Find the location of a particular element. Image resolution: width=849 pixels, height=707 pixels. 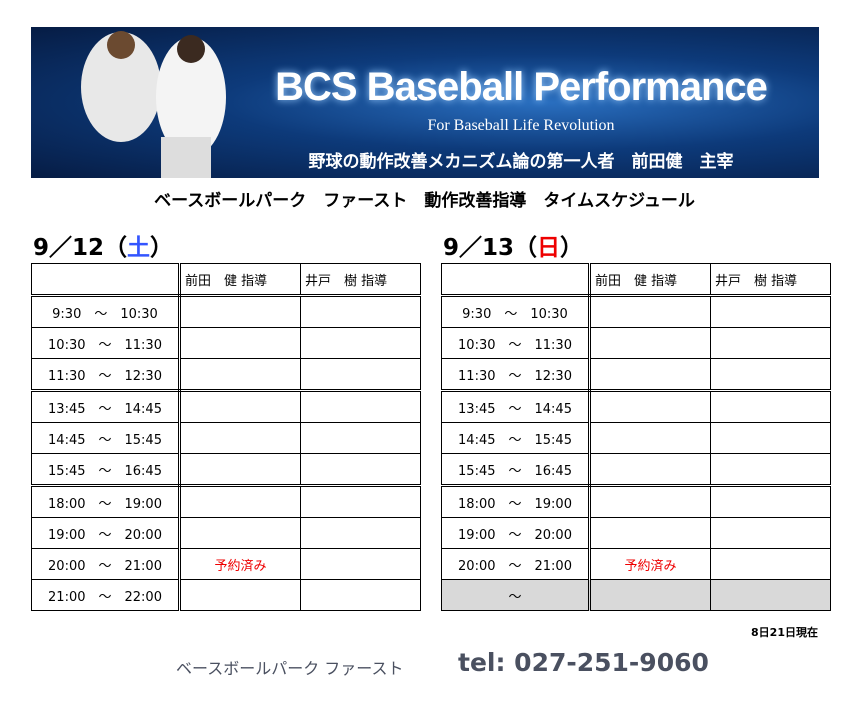

table-row: ～ is located at coordinates (636, 595).